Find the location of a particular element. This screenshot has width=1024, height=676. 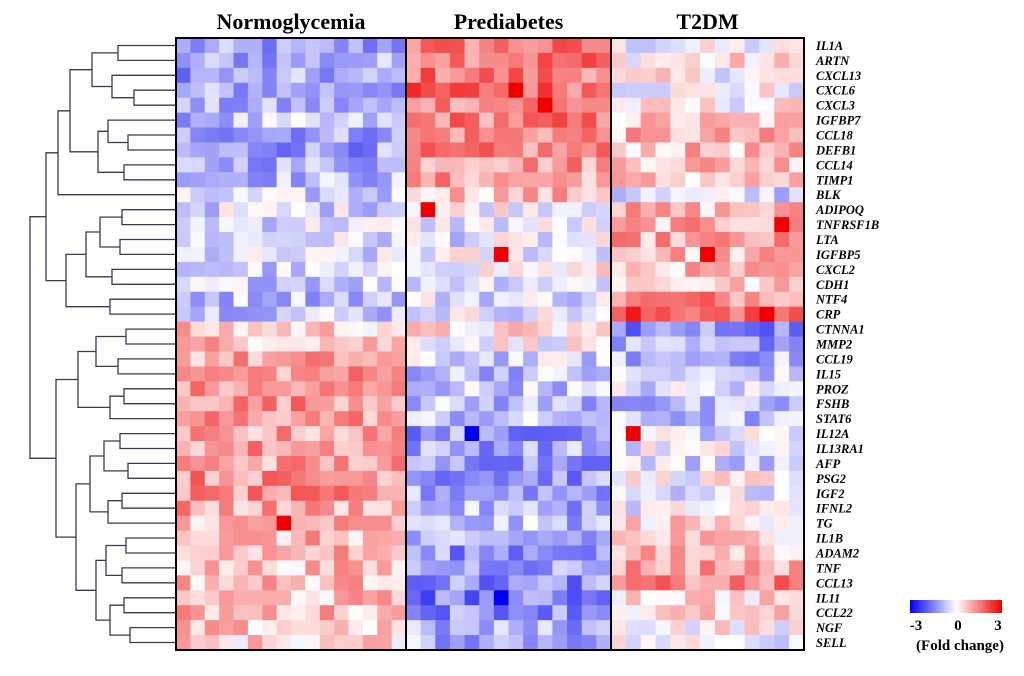

gene-label: CDH1 is located at coordinates (832, 285).